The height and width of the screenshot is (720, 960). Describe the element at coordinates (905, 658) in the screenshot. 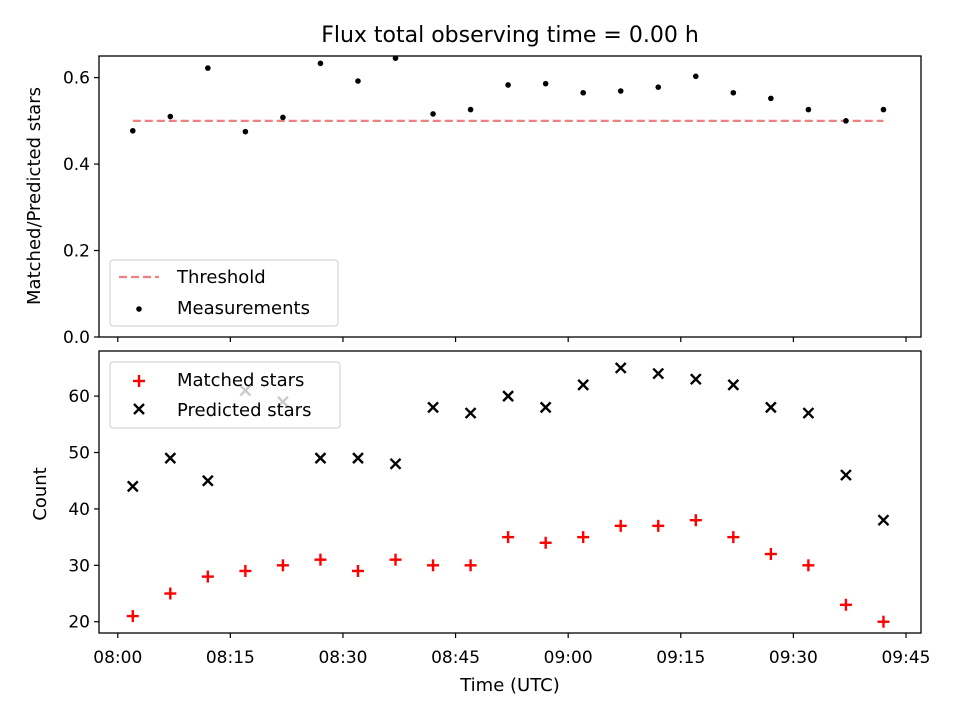

I see `x-tick-label: 09:45` at that location.